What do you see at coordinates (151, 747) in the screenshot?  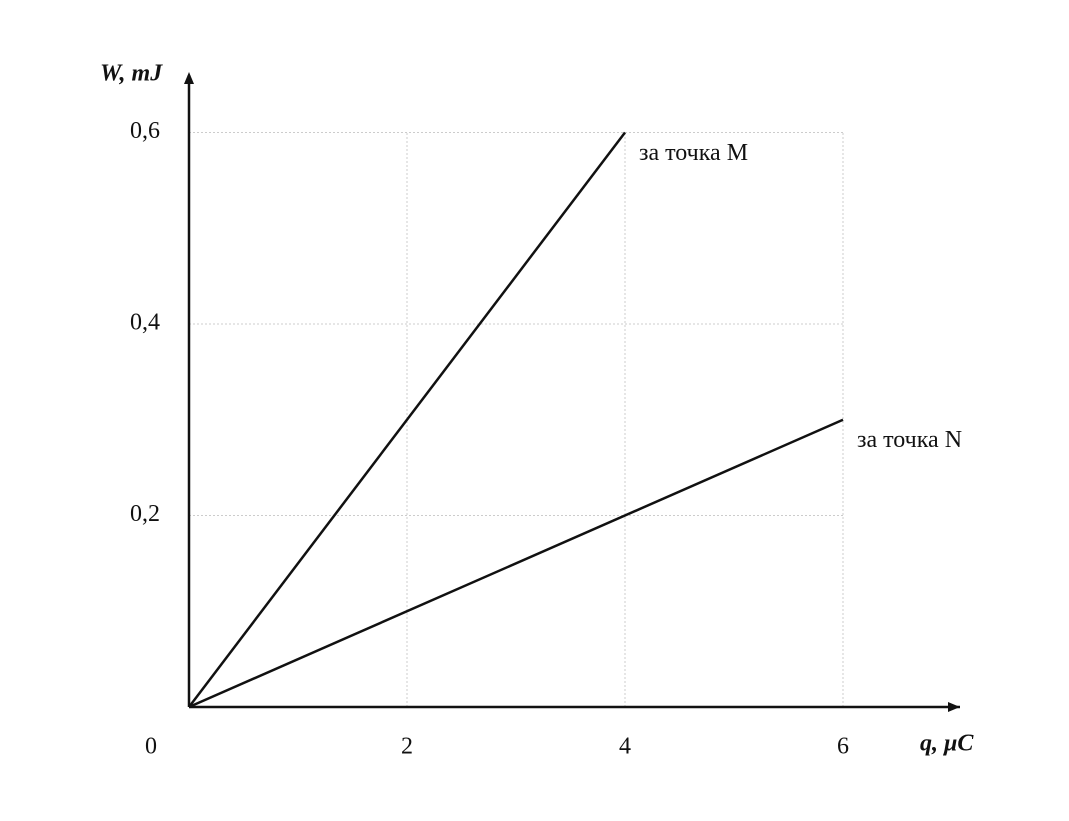 I see `x-tick-label: 0` at bounding box center [151, 747].